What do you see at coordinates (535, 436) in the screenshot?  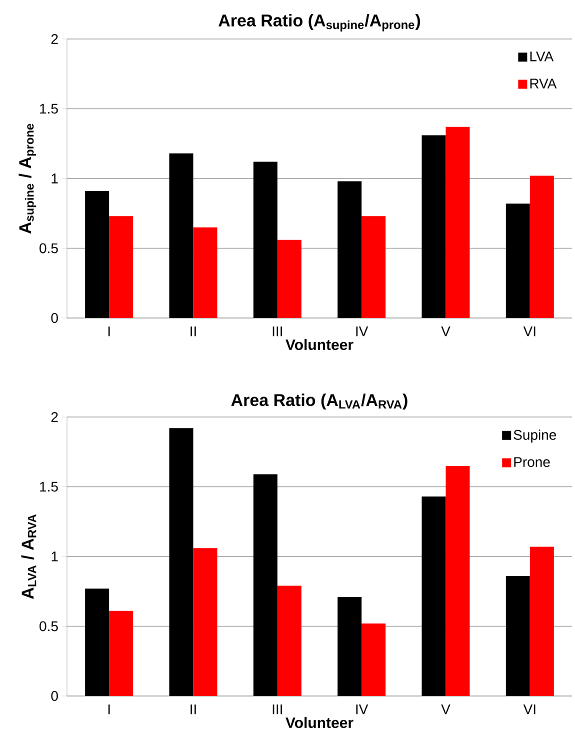 I see `legend-label: Supine` at bounding box center [535, 436].